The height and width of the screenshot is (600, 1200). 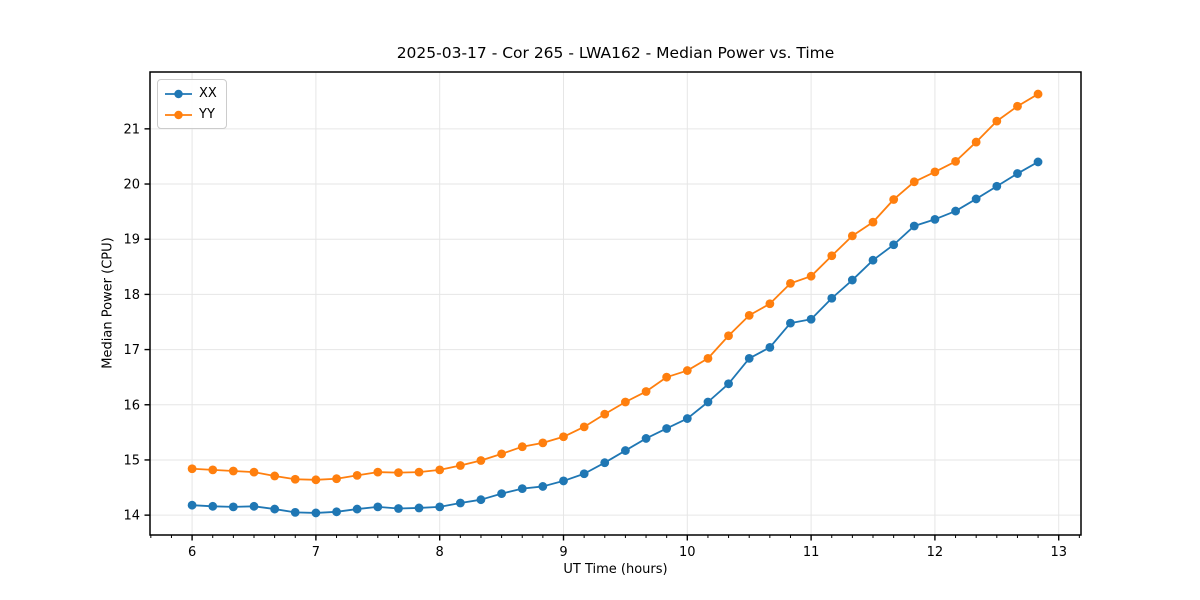 I want to click on x-axis-label: UT Time (hours), so click(x=615, y=569).